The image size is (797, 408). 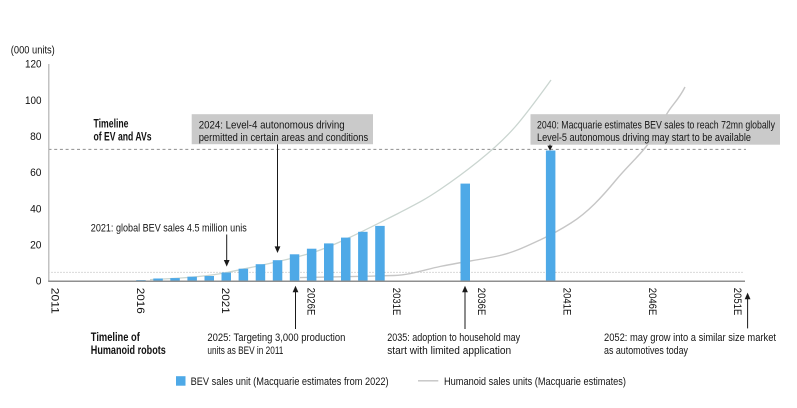 What do you see at coordinates (453, 338) in the screenshot?
I see `svg-text:2035: adoption to household ma: 2035: adoption to household may` at bounding box center [453, 338].